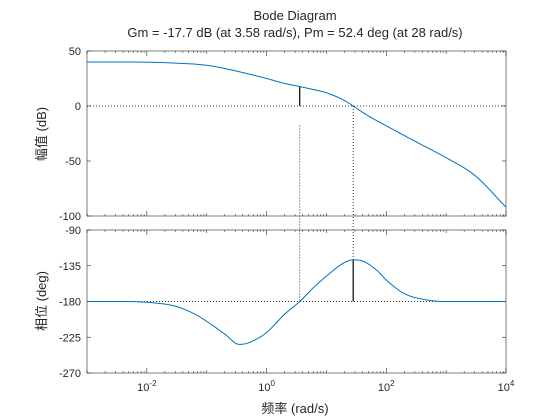 Image resolution: width=560 pixels, height=420 pixels. Describe the element at coordinates (272, 383) in the screenshot. I see `x-tick-label-exponent: 0` at that location.